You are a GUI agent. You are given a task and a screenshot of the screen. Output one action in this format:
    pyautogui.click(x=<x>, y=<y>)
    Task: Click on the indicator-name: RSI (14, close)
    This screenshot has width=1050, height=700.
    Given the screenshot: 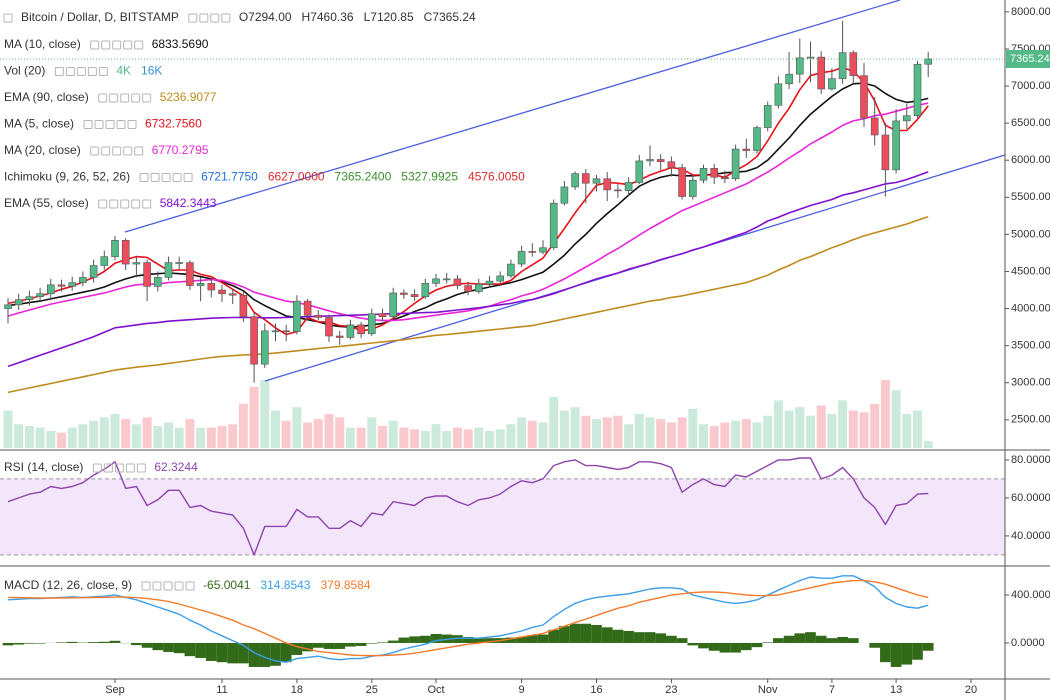 What is the action you would take?
    pyautogui.click(x=43, y=467)
    